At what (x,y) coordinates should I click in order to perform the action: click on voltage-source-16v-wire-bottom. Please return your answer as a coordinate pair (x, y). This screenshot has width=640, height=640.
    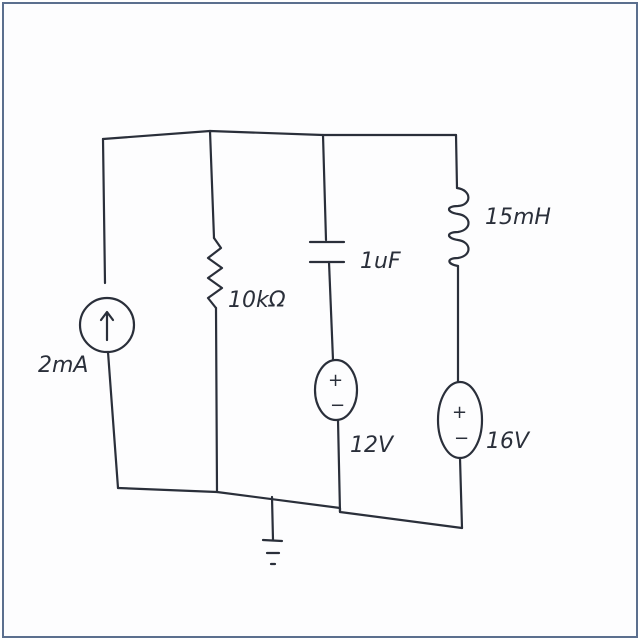
    Looking at the image, I should click on (461, 493).